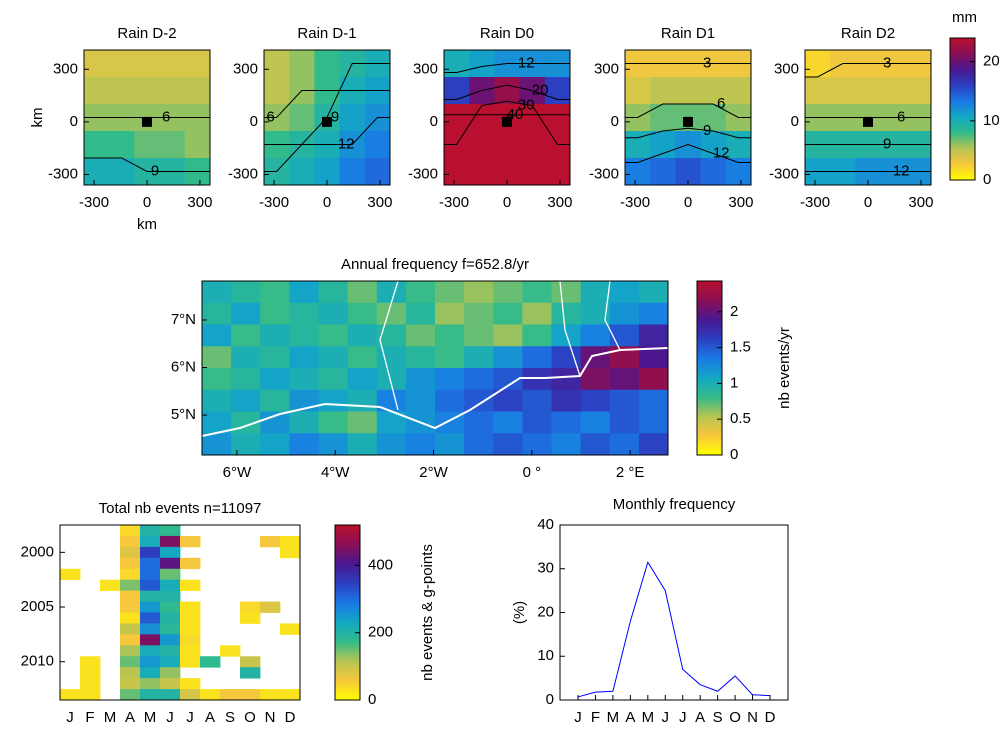 This screenshot has width=1001, height=729. Describe the element at coordinates (435, 392) in the screenshot. I see `coastline` at that location.